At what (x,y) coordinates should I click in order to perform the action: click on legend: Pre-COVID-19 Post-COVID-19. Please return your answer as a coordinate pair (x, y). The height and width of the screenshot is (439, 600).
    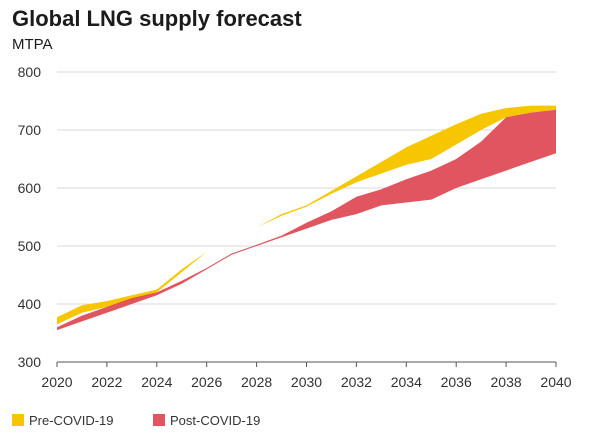
    Looking at the image, I should click on (136, 420).